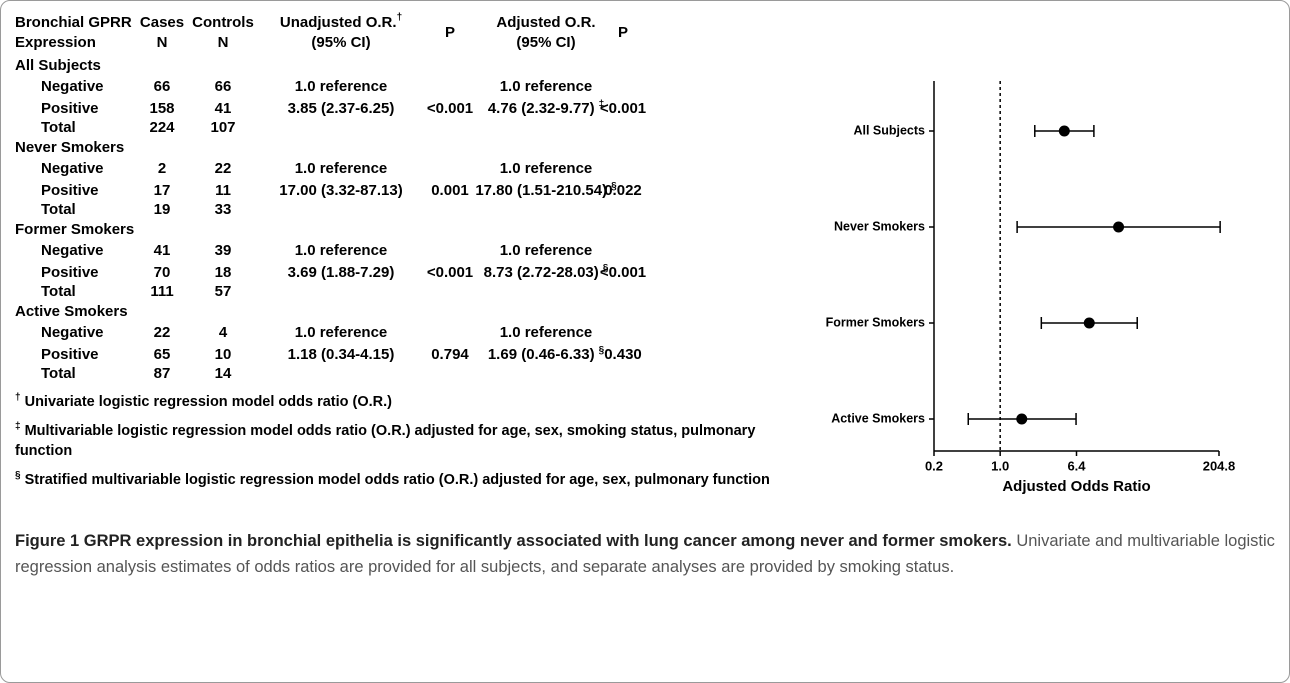 The width and height of the screenshot is (1290, 683). I want to click on cell-text: 8.73 (2.72-28.03), so click(541, 272).